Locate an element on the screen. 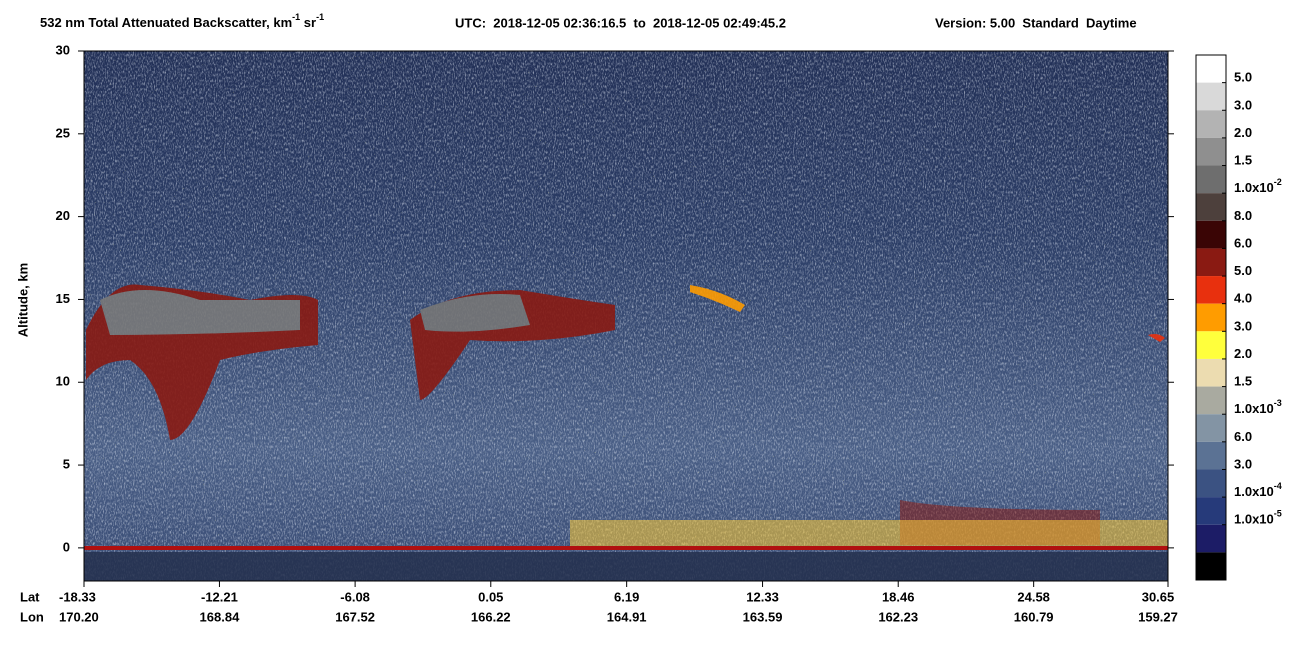  colorbar-label: 1.0x10⁻³ is located at coordinates (1258, 408).